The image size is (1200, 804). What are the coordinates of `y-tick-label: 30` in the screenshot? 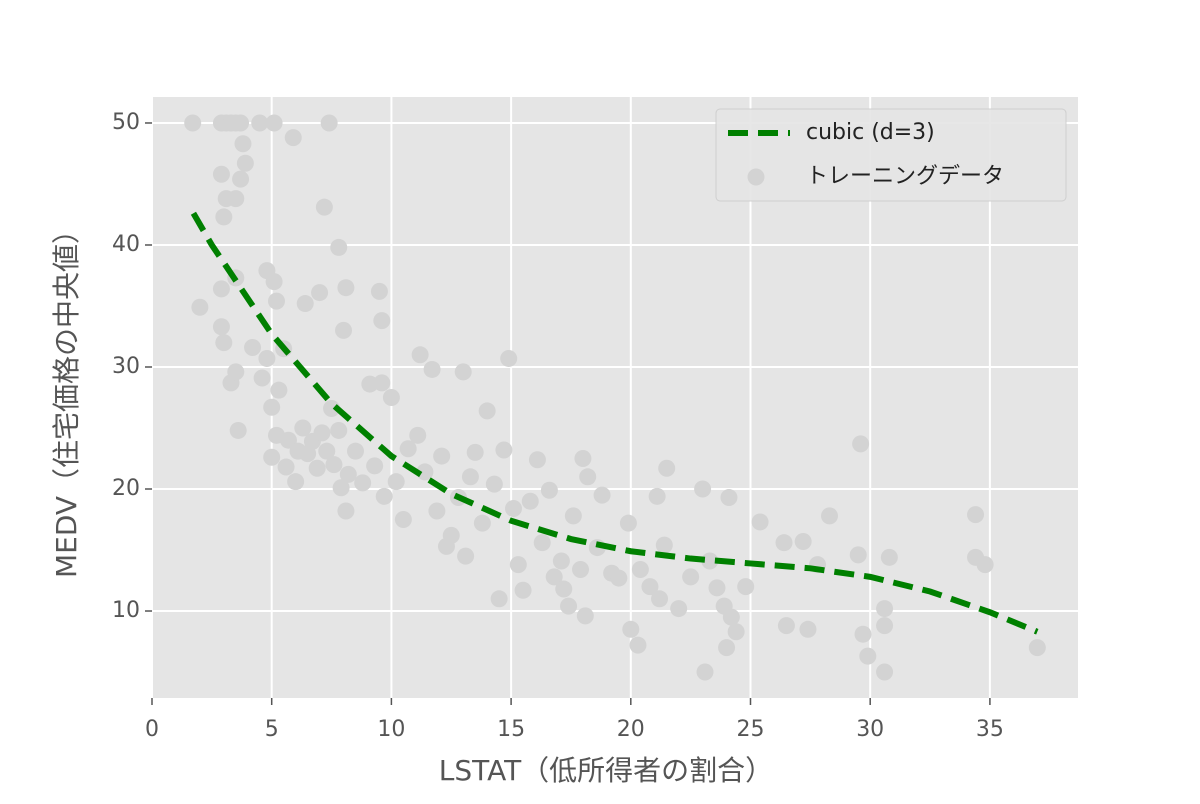 It's located at (126, 366).